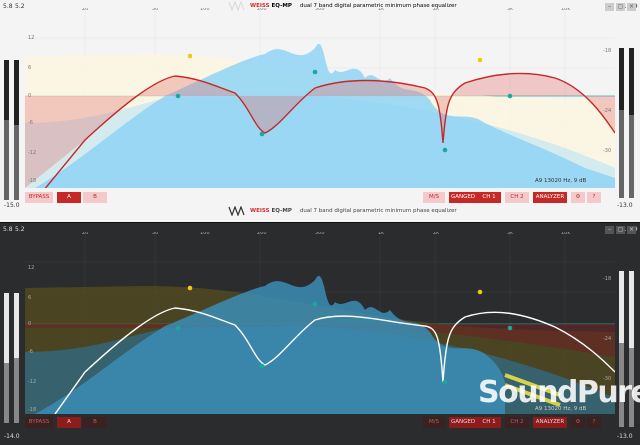  Describe the element at coordinates (510, 328) in the screenshot. I see `band-node-7-dark` at that location.